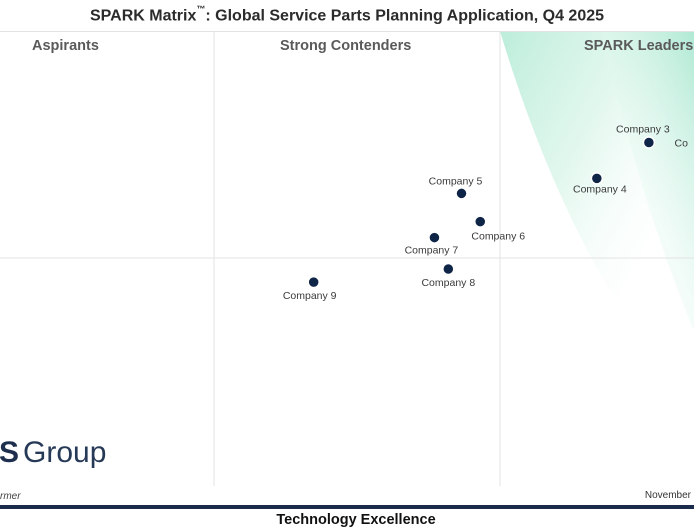  I want to click on data-point-3: Company 4, so click(600, 183).